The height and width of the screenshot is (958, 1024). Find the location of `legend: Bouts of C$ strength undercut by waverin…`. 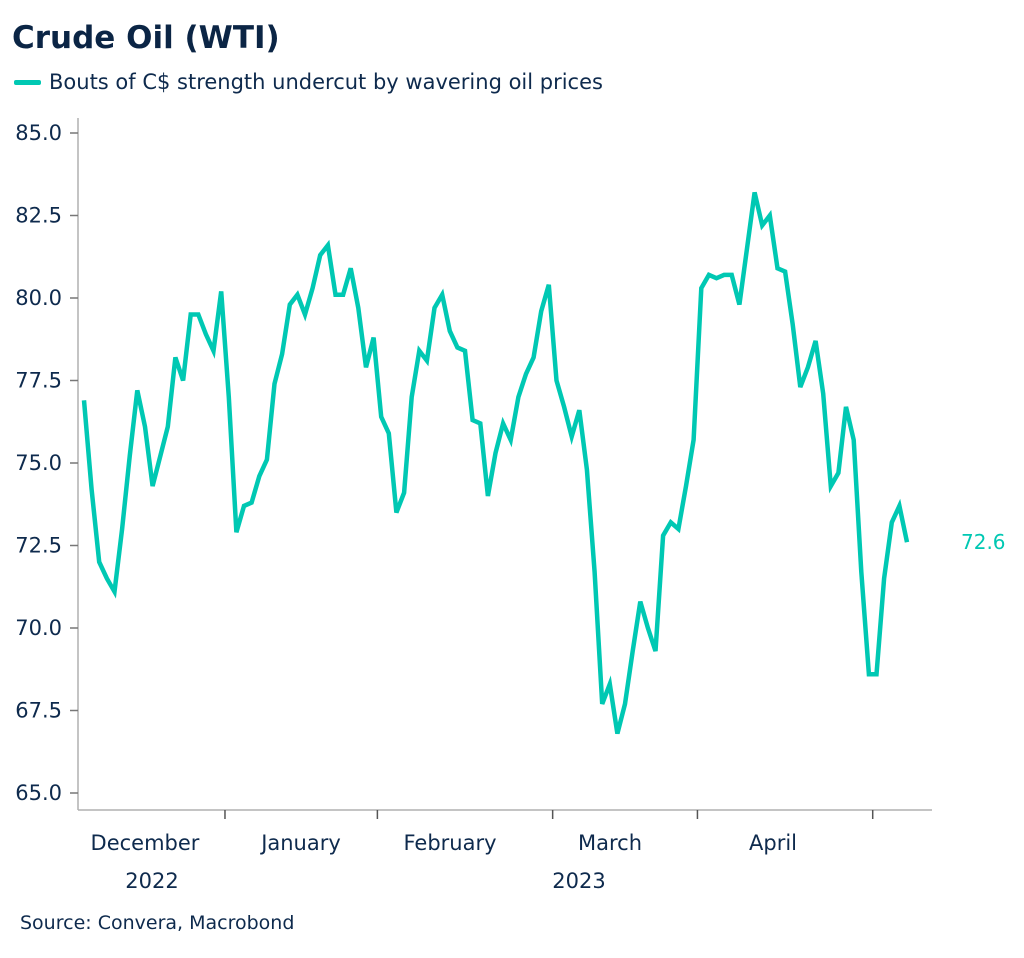

legend: Bouts of C$ strength undercut by waverin… is located at coordinates (308, 82).